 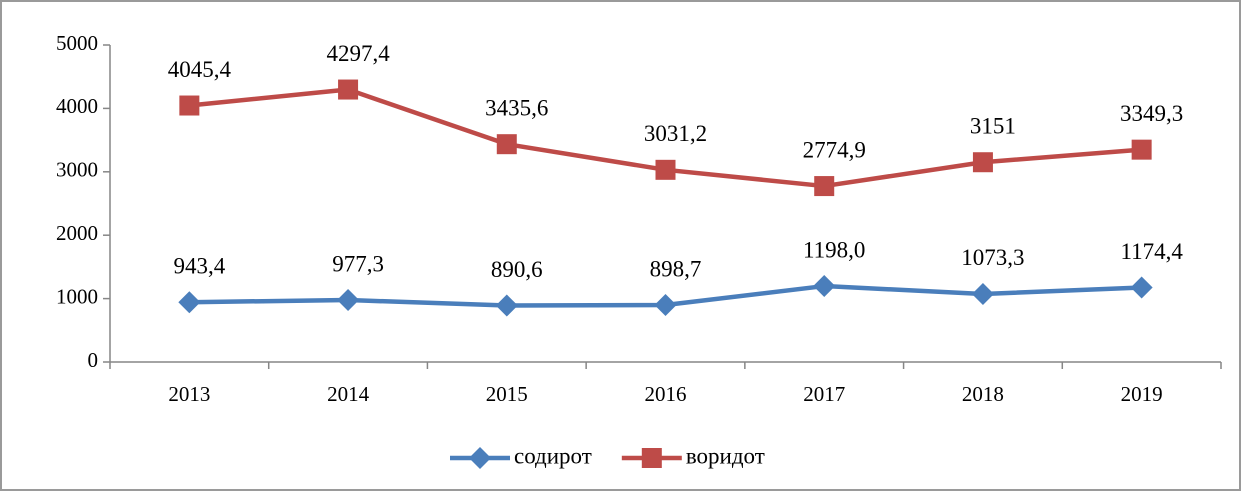 What do you see at coordinates (77, 106) in the screenshot?
I see `y-tick-label: 4000` at bounding box center [77, 106].